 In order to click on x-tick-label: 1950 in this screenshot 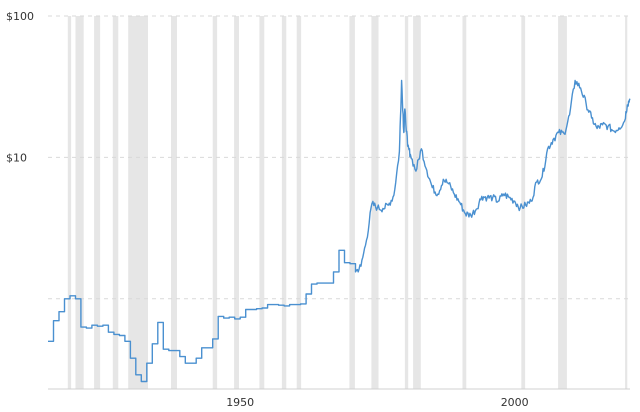, I will do `click(240, 402)`.